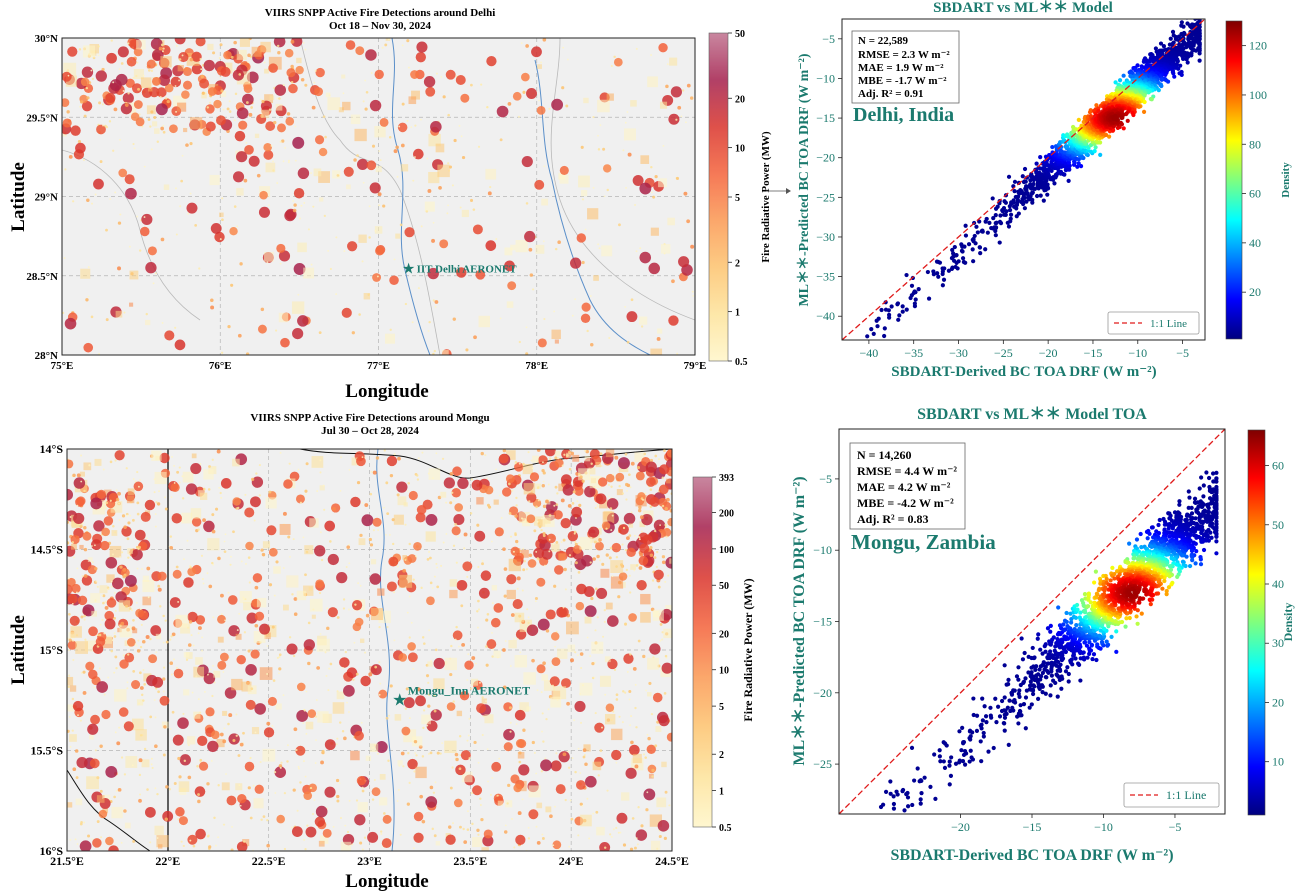  Describe the element at coordinates (18, 650) in the screenshot. I see `mongu-map-ylabel: Latitude` at that location.